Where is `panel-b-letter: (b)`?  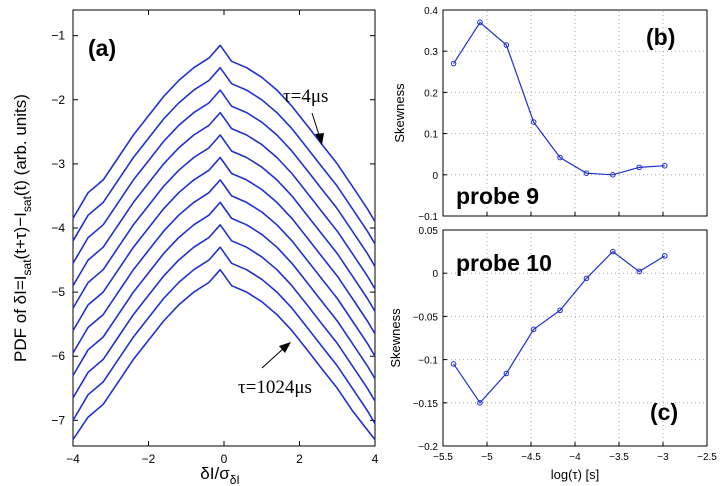 panel-b-letter: (b) is located at coordinates (660, 37).